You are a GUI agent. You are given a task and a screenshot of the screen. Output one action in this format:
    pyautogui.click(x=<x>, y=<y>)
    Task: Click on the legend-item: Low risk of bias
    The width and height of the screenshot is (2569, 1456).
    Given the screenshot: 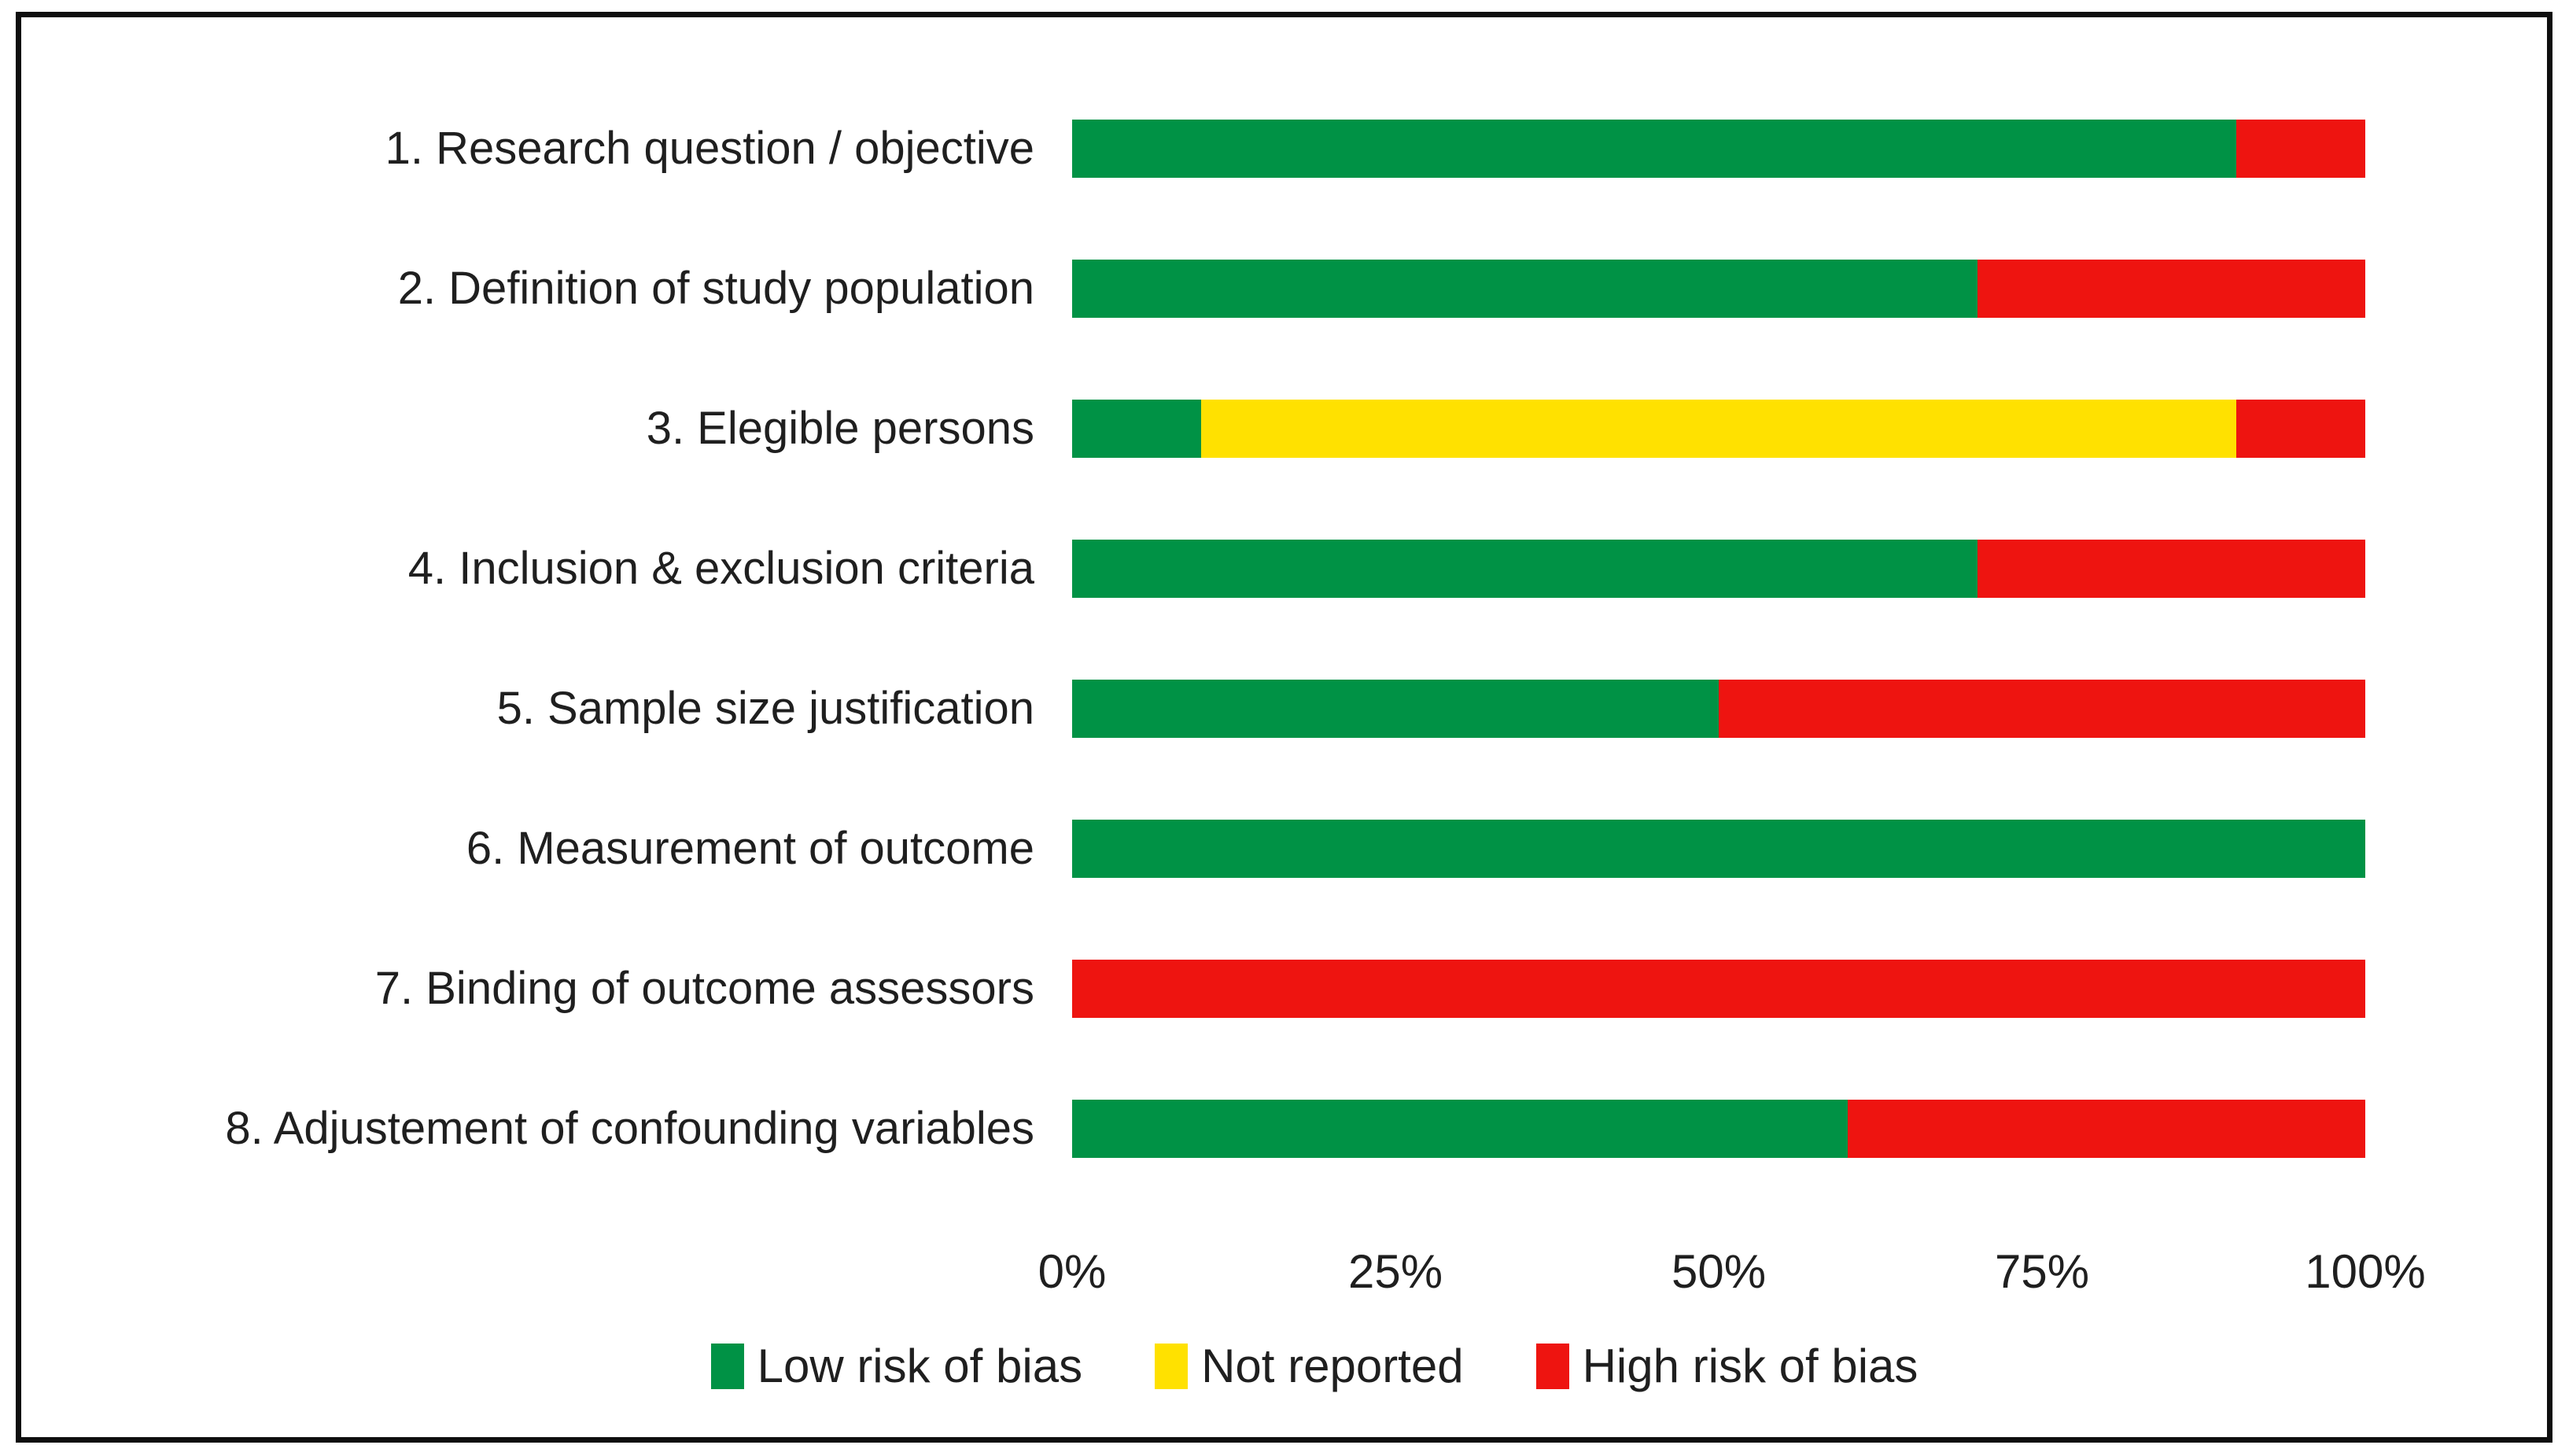 What is the action you would take?
    pyautogui.click(x=896, y=1366)
    